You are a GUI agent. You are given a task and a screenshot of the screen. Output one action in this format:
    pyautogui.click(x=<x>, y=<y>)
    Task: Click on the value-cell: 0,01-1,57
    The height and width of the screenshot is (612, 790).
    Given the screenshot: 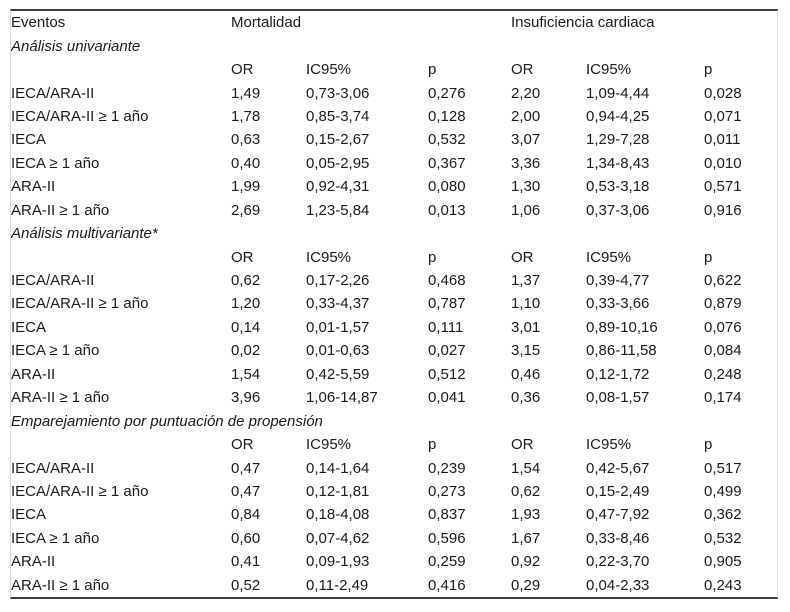 What is the action you would take?
    pyautogui.click(x=338, y=327)
    